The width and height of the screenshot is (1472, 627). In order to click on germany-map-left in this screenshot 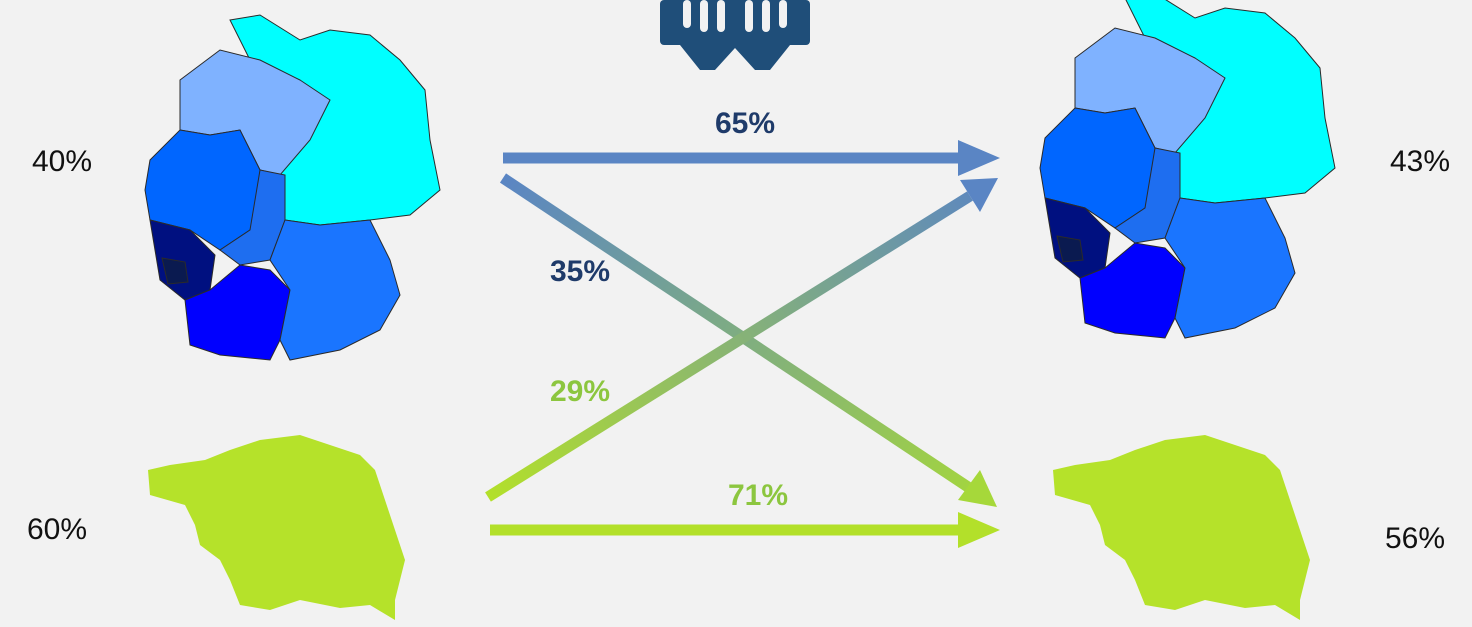, I will do `click(292, 187)`.